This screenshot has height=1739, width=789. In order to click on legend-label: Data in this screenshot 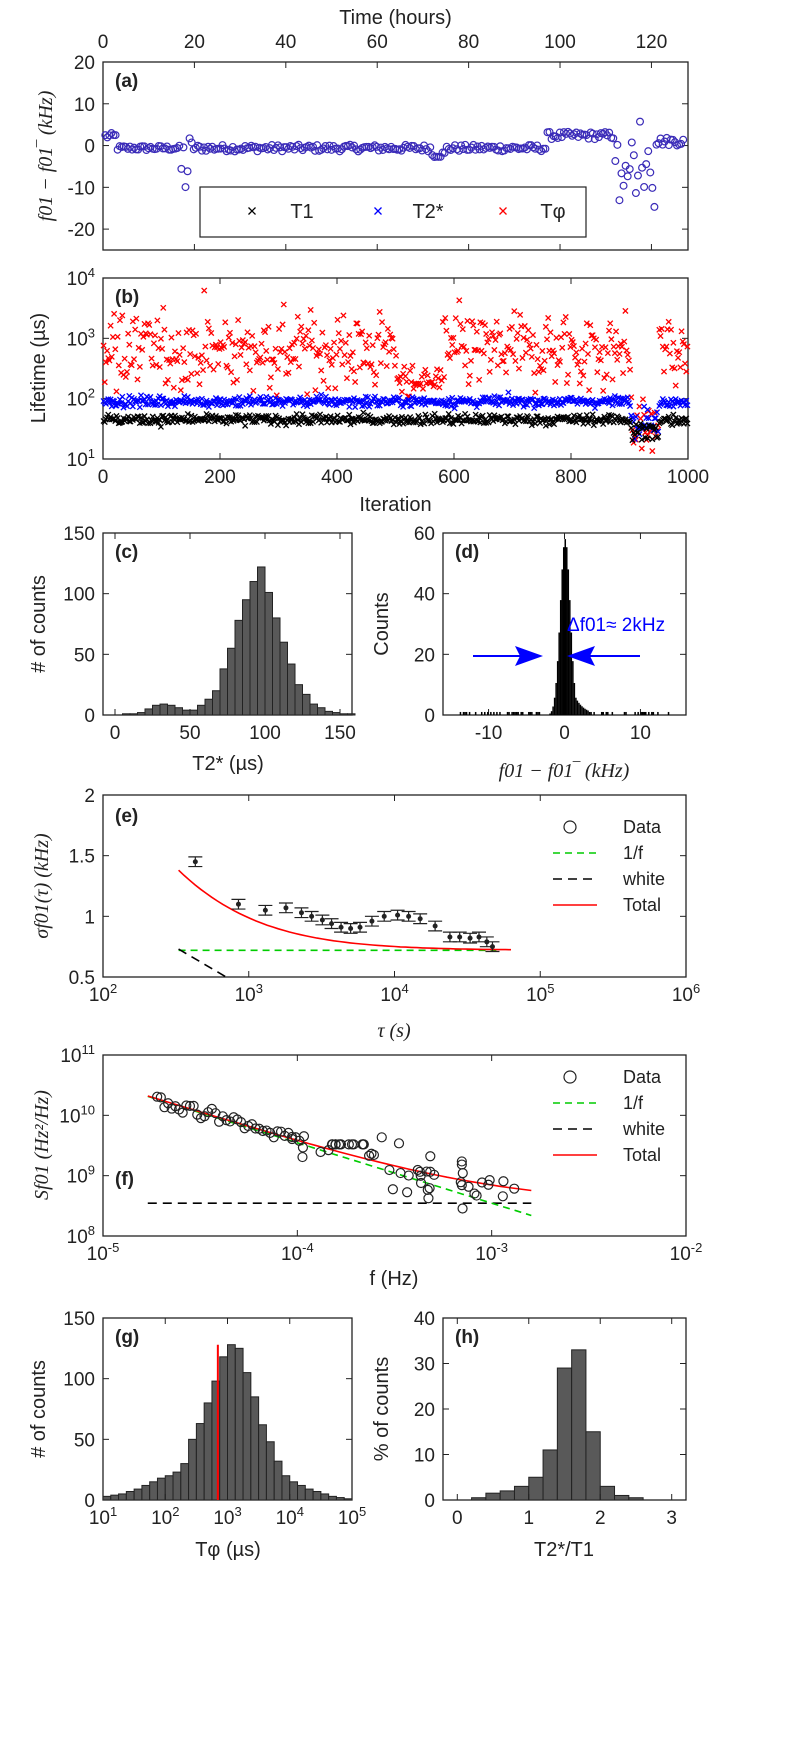, I will do `click(642, 827)`.